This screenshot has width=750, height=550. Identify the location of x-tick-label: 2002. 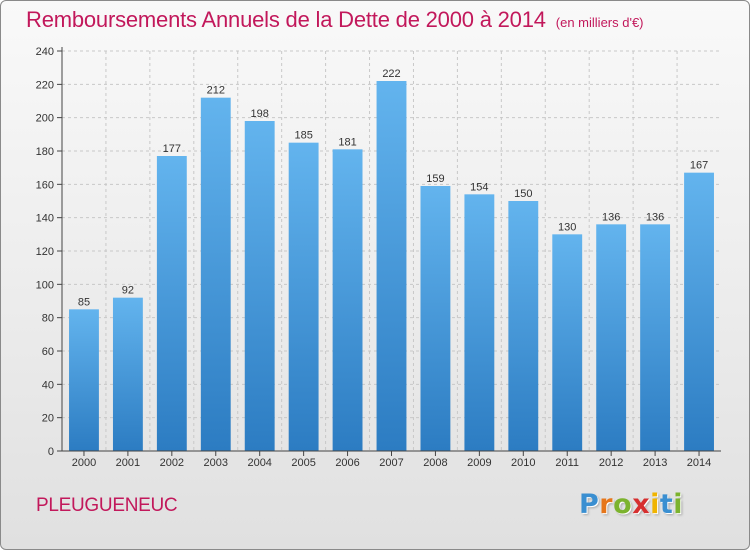
(172, 463).